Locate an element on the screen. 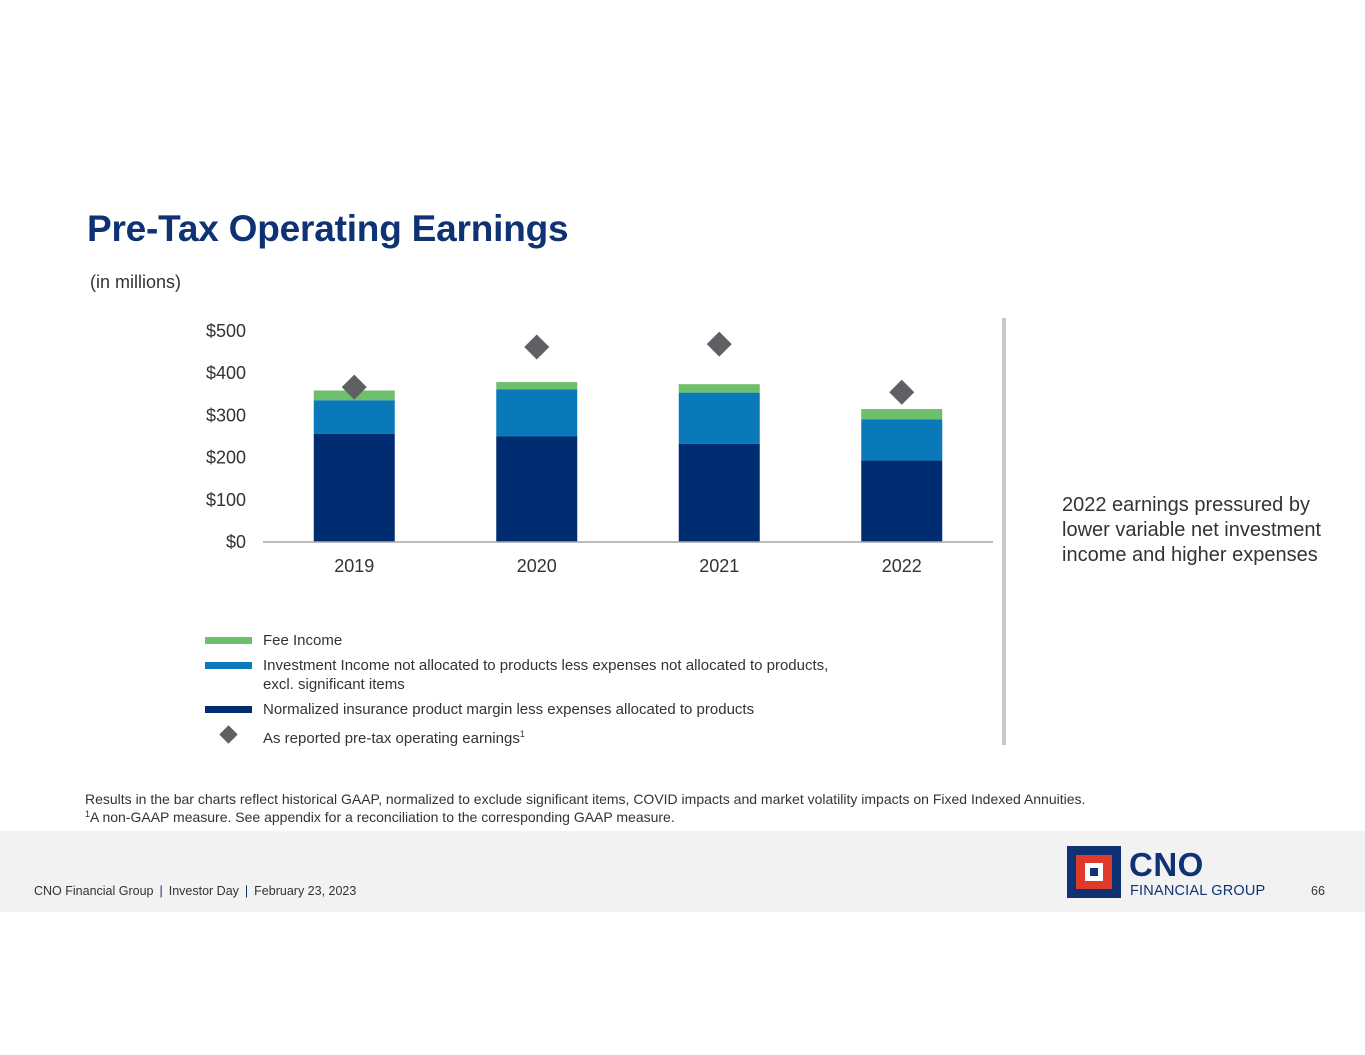 The height and width of the screenshot is (1055, 1365). logo-wordmark: CNO is located at coordinates (1166, 864).